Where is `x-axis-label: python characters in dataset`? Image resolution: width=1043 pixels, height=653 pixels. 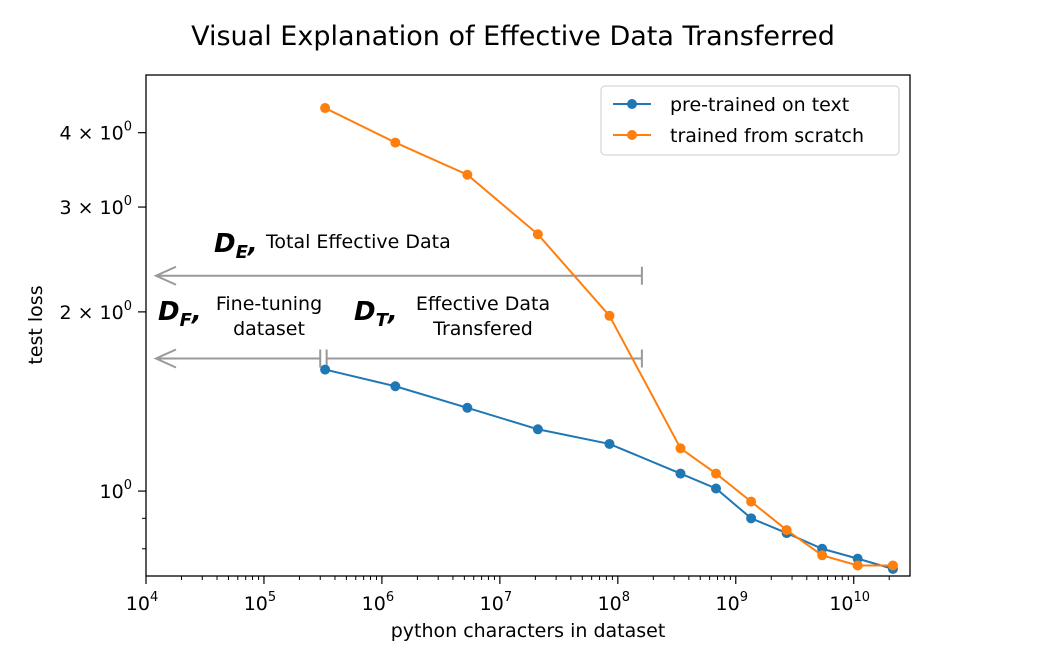 x-axis-label: python characters in dataset is located at coordinates (528, 631).